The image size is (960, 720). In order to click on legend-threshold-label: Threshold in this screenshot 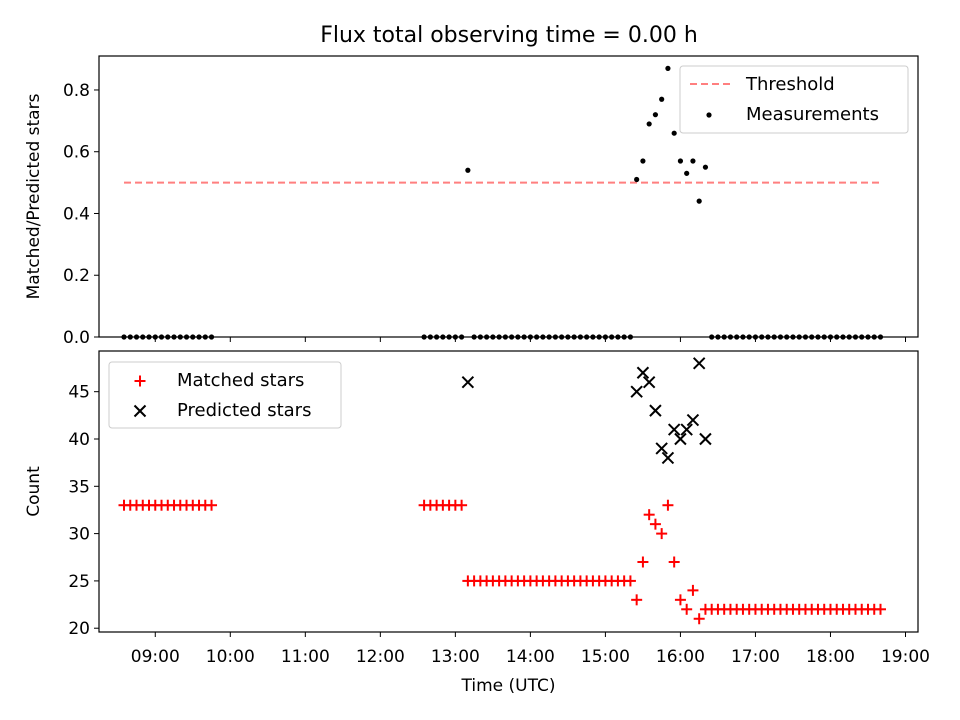, I will do `click(790, 84)`.